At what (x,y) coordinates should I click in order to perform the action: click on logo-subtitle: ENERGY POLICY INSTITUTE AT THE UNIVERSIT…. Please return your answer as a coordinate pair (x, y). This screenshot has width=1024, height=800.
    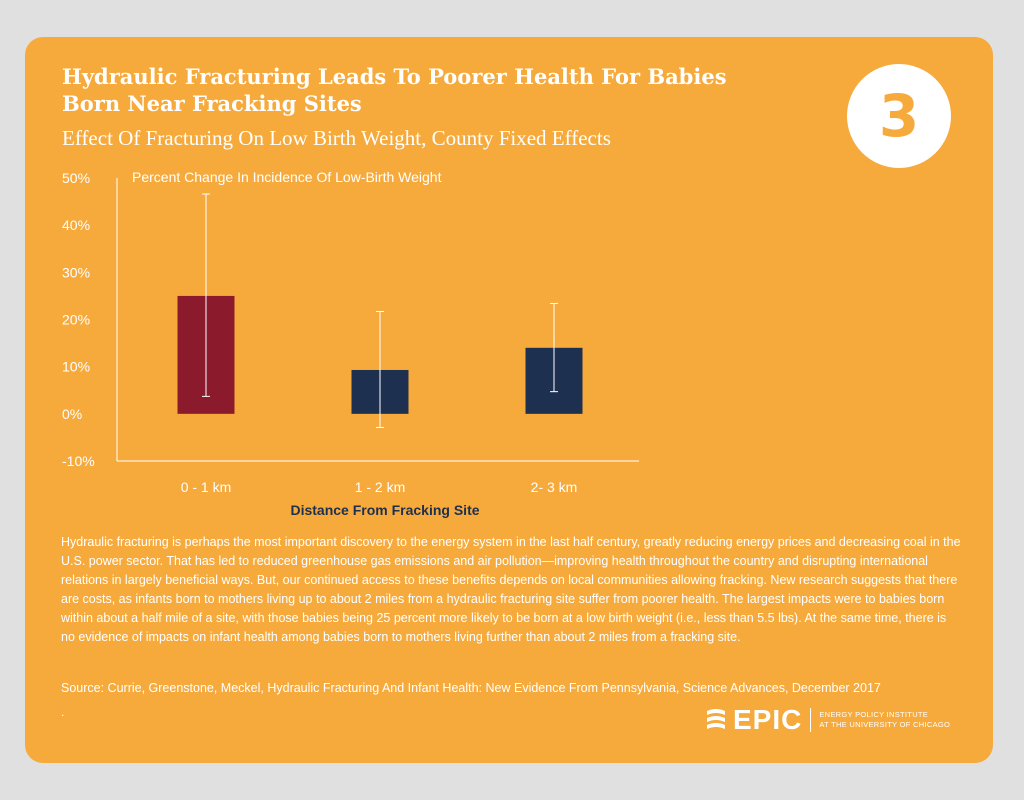
    Looking at the image, I should click on (884, 720).